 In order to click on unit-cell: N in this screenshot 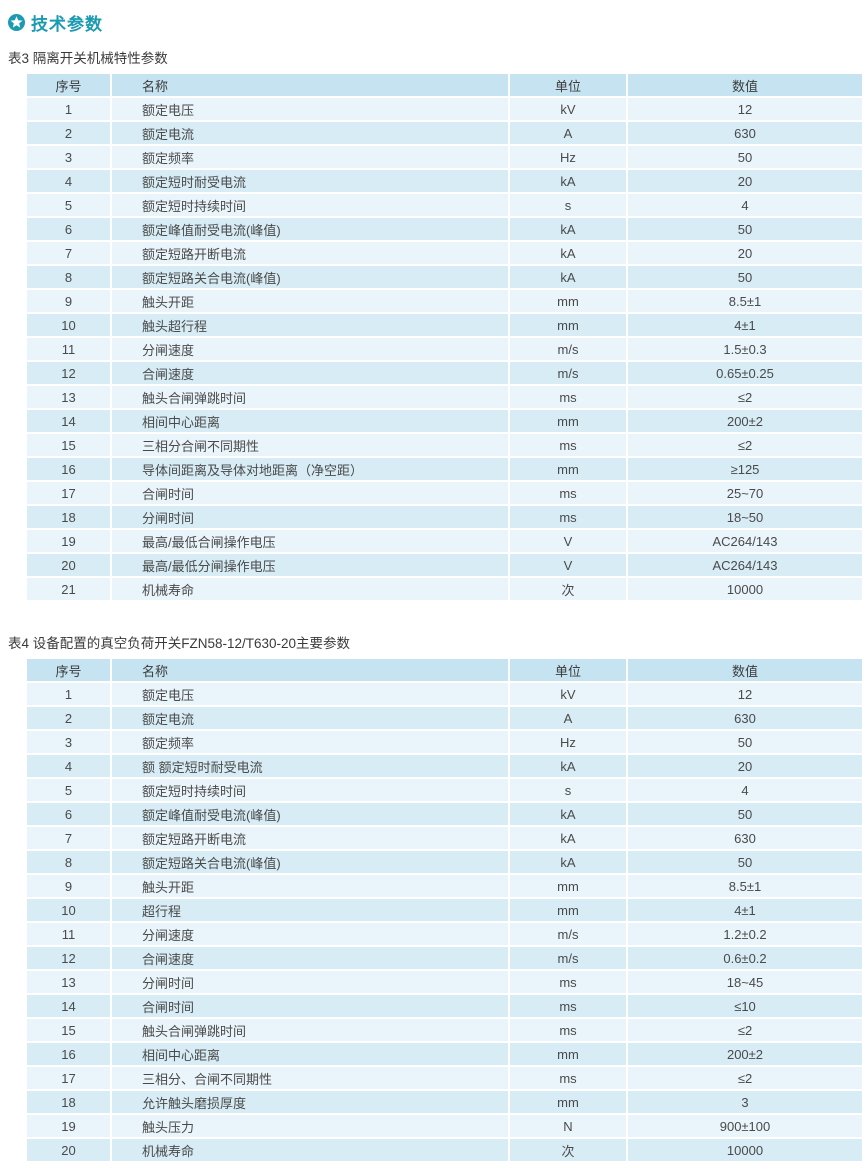, I will do `click(568, 1126)`.